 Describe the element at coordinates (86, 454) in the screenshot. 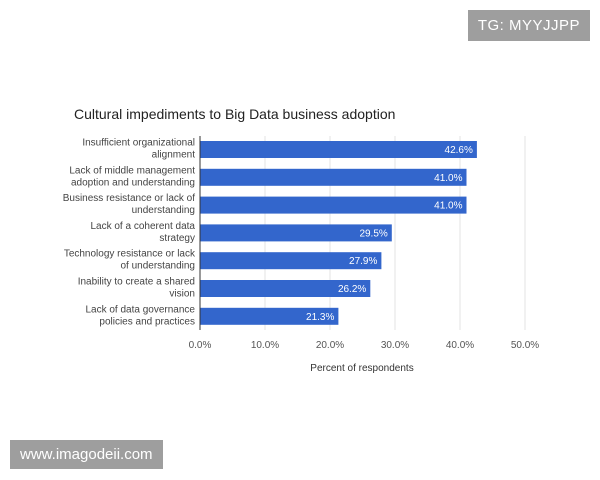

I see `watermark-bottom: www.imagodeii.com` at that location.